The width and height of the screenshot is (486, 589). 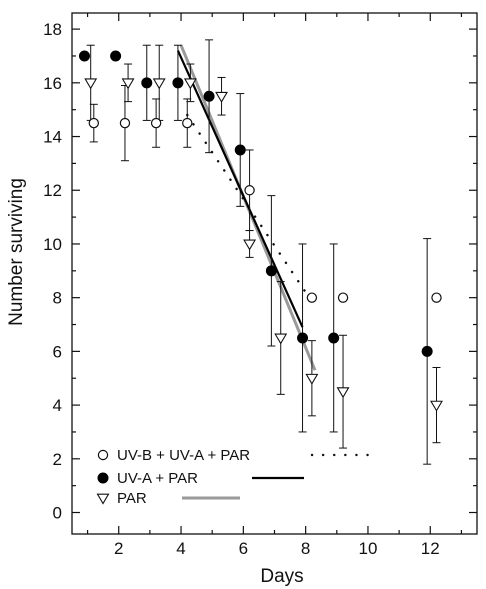 What do you see at coordinates (180, 548) in the screenshot?
I see `x-tick-label: 4` at bounding box center [180, 548].